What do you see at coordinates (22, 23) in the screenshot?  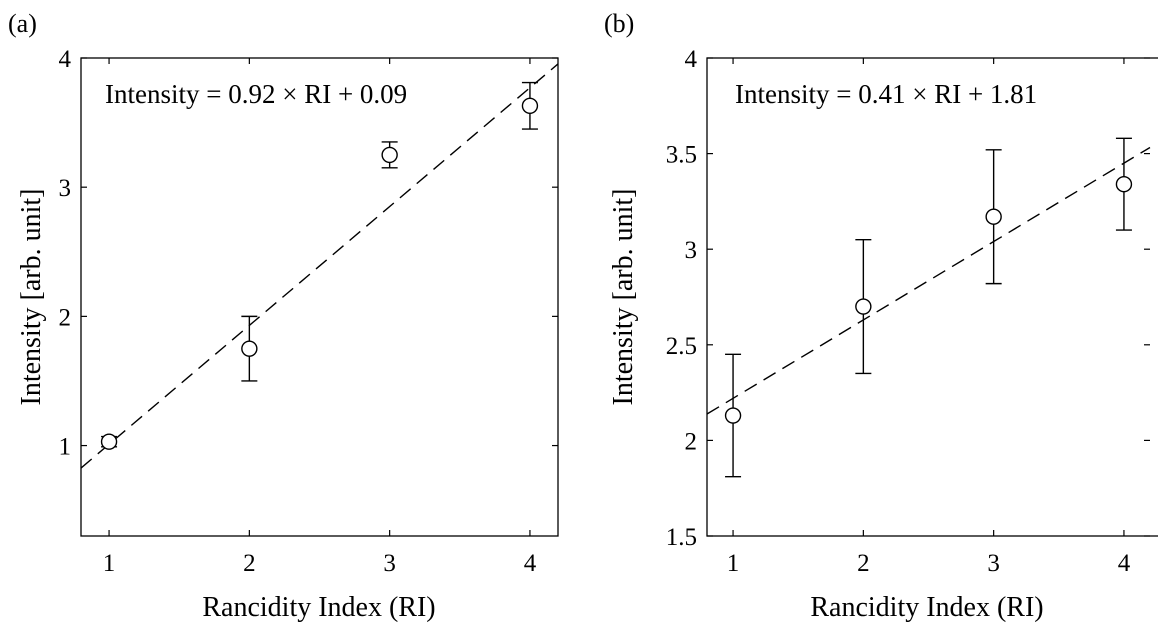 I see `panel-label-a: (a)` at bounding box center [22, 23].